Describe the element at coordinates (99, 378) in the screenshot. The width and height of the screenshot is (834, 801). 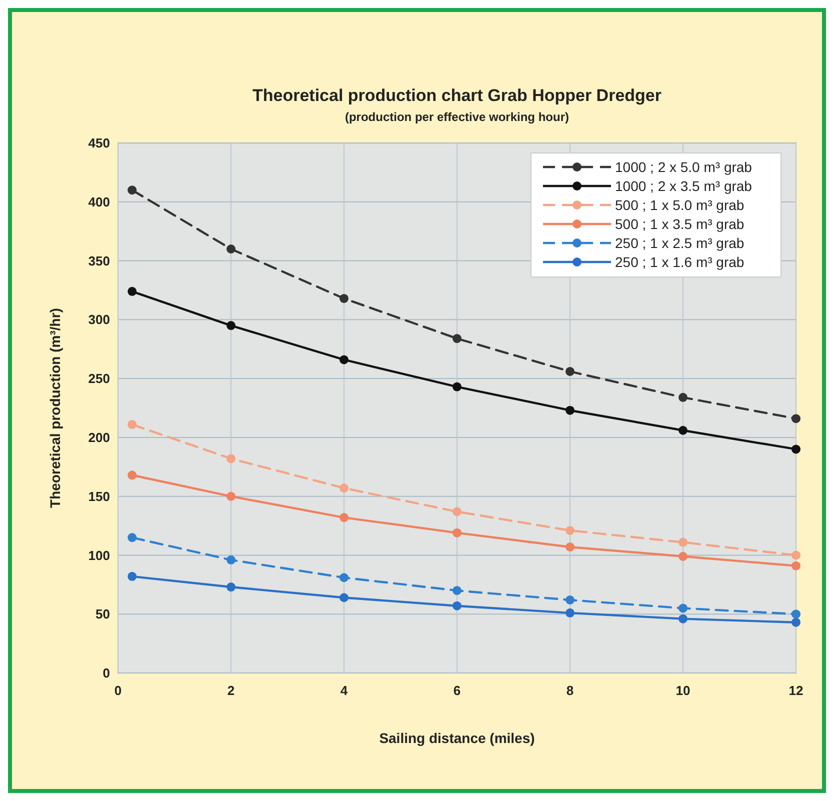
I see `y-tick-label: 250` at that location.